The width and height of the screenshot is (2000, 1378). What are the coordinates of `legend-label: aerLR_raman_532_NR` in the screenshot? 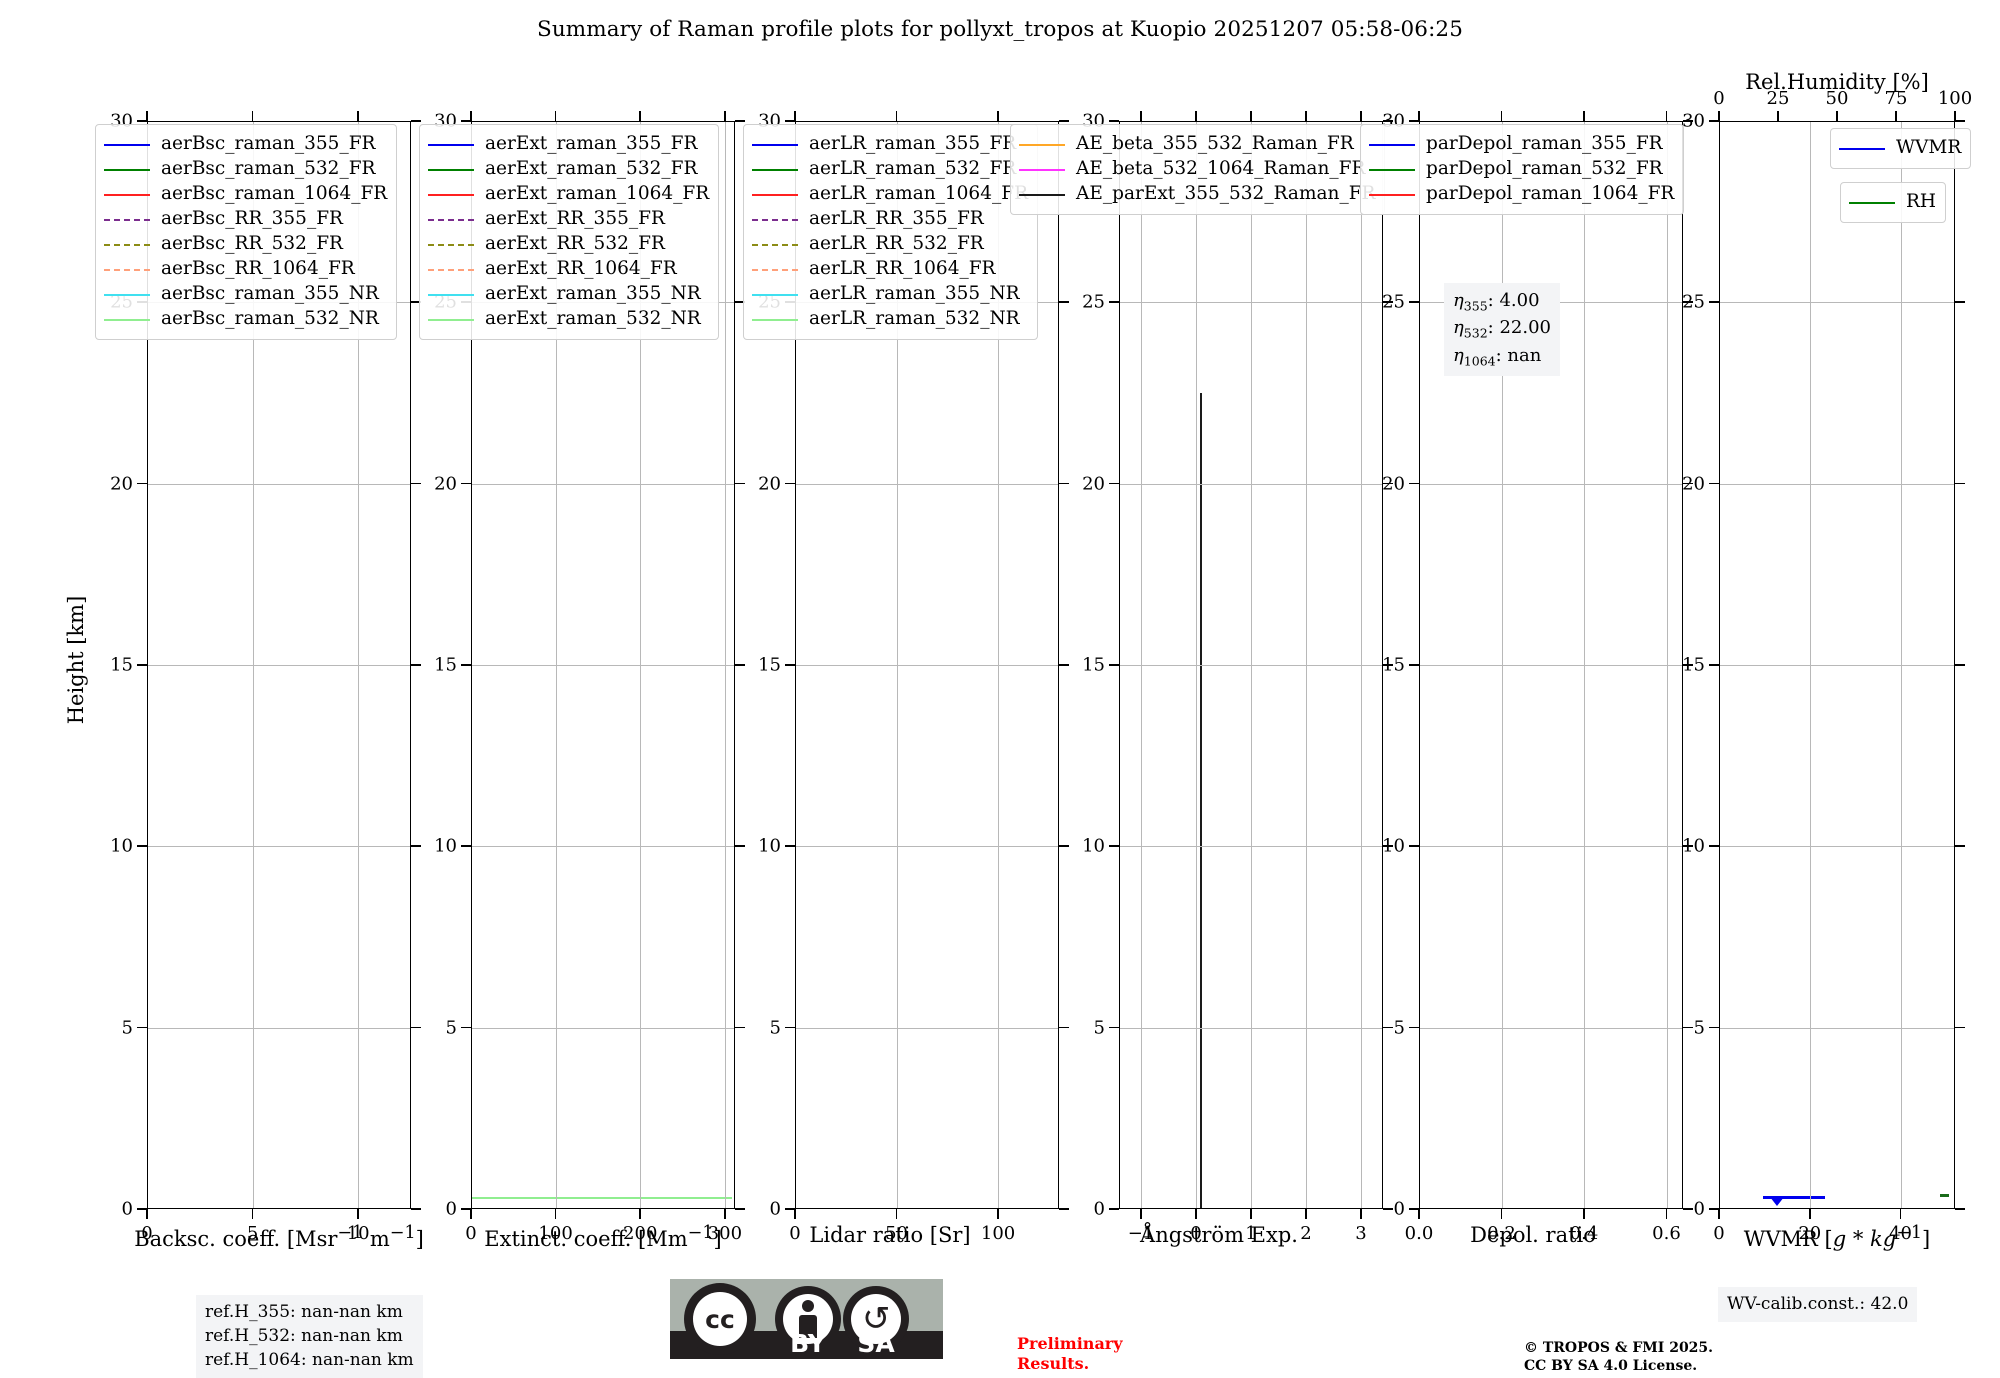 It's located at (914, 319).